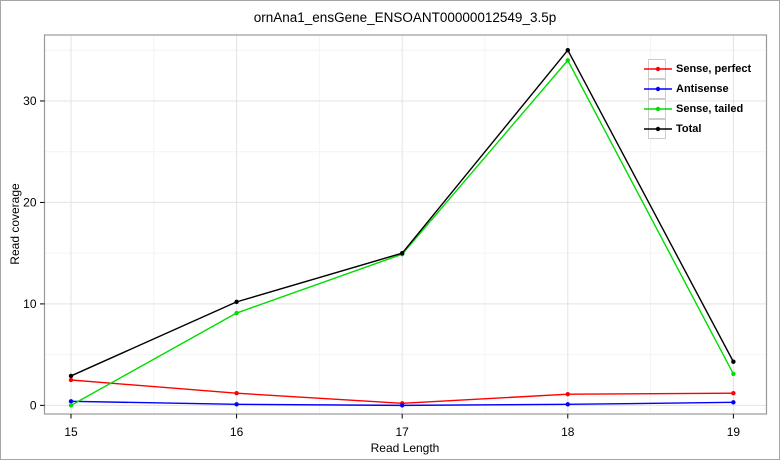  Describe the element at coordinates (30, 202) in the screenshot. I see `y-tick-label: 20` at that location.